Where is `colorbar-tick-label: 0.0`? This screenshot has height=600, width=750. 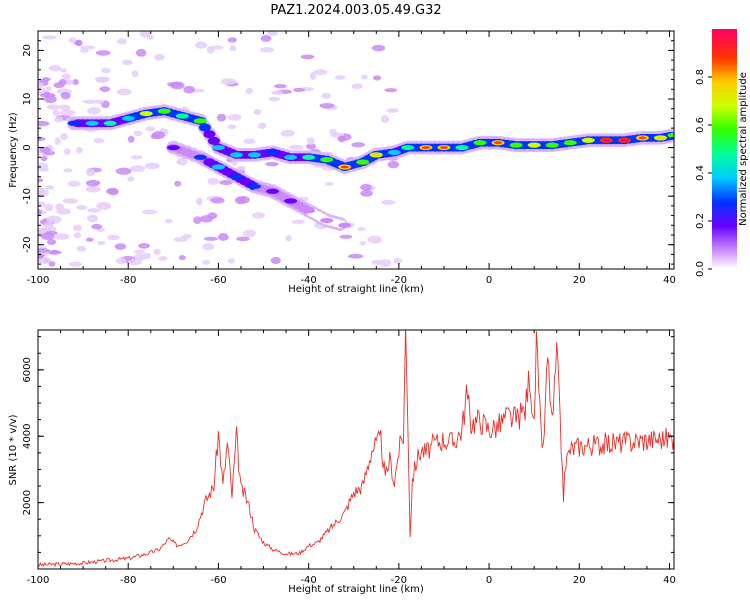
colorbar-tick-label: 0.0 is located at coordinates (700, 269).